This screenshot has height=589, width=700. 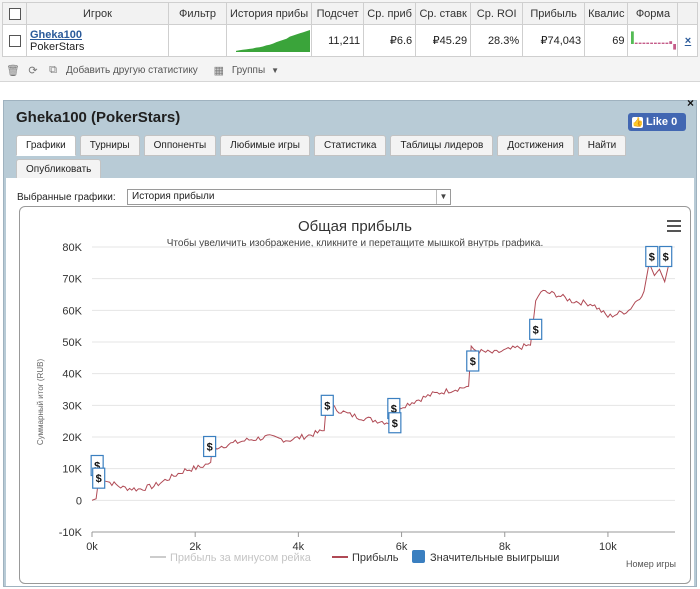 I want to click on refresh-icon: ⟳, so click(x=33, y=70).